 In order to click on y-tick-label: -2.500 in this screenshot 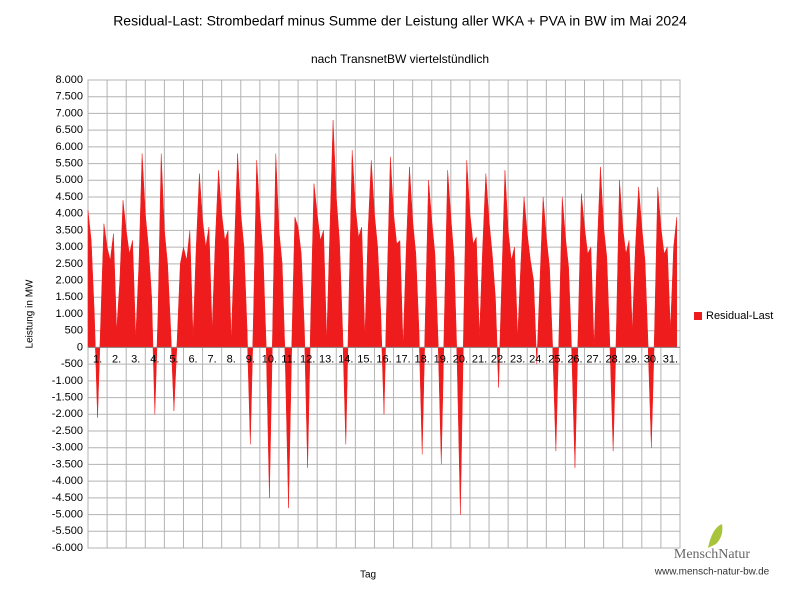, I will do `click(67, 431)`.